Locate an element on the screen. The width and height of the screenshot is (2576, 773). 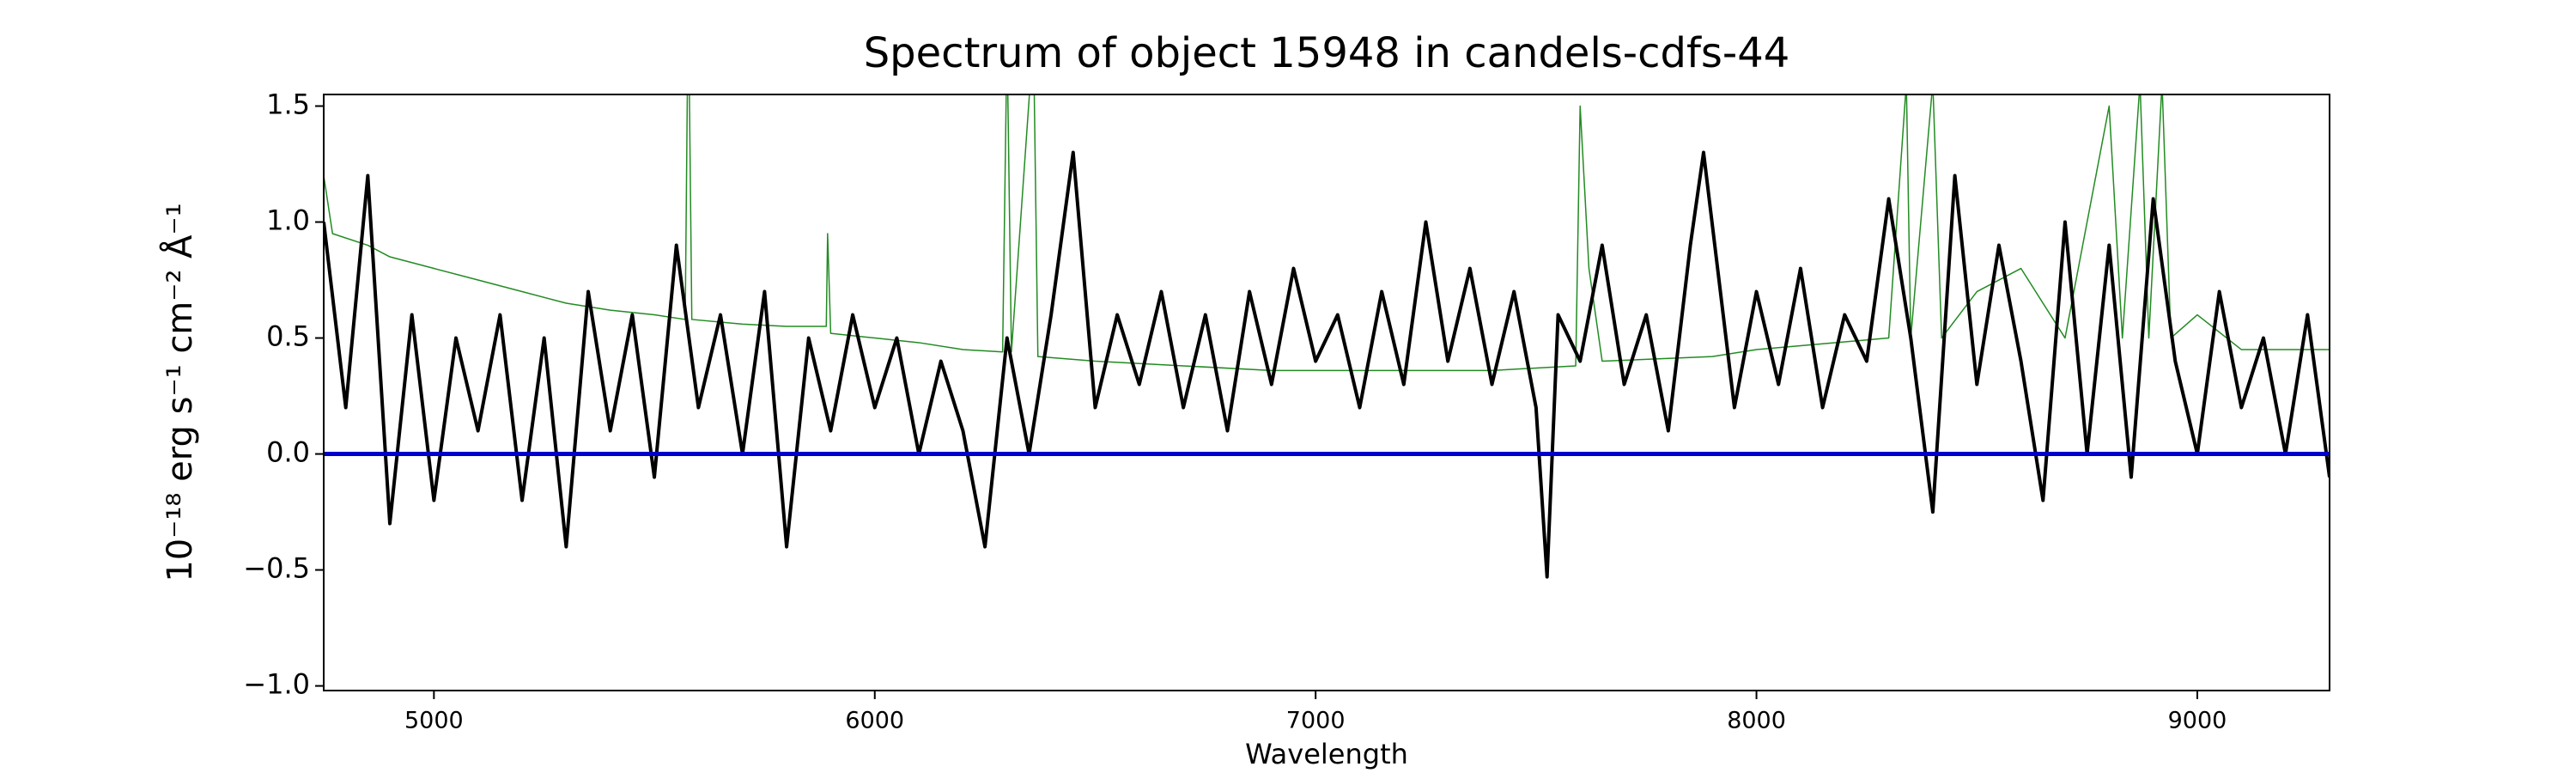
y-tick-label: 1.5 is located at coordinates (288, 104).